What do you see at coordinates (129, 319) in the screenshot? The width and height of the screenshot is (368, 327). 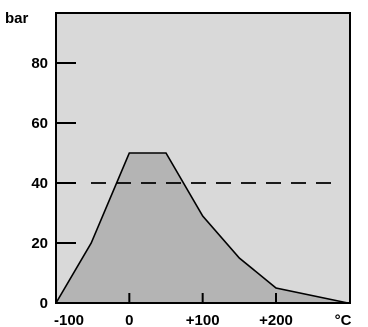 I see `x-tick-label: 0` at bounding box center [129, 319].